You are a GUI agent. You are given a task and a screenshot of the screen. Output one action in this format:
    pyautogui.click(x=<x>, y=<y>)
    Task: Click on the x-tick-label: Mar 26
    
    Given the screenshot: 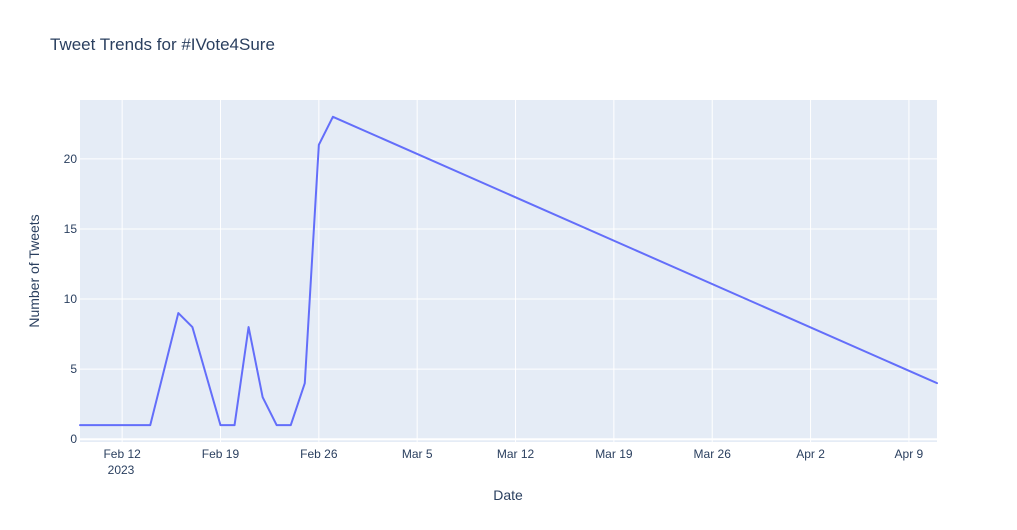 What is the action you would take?
    pyautogui.click(x=713, y=454)
    